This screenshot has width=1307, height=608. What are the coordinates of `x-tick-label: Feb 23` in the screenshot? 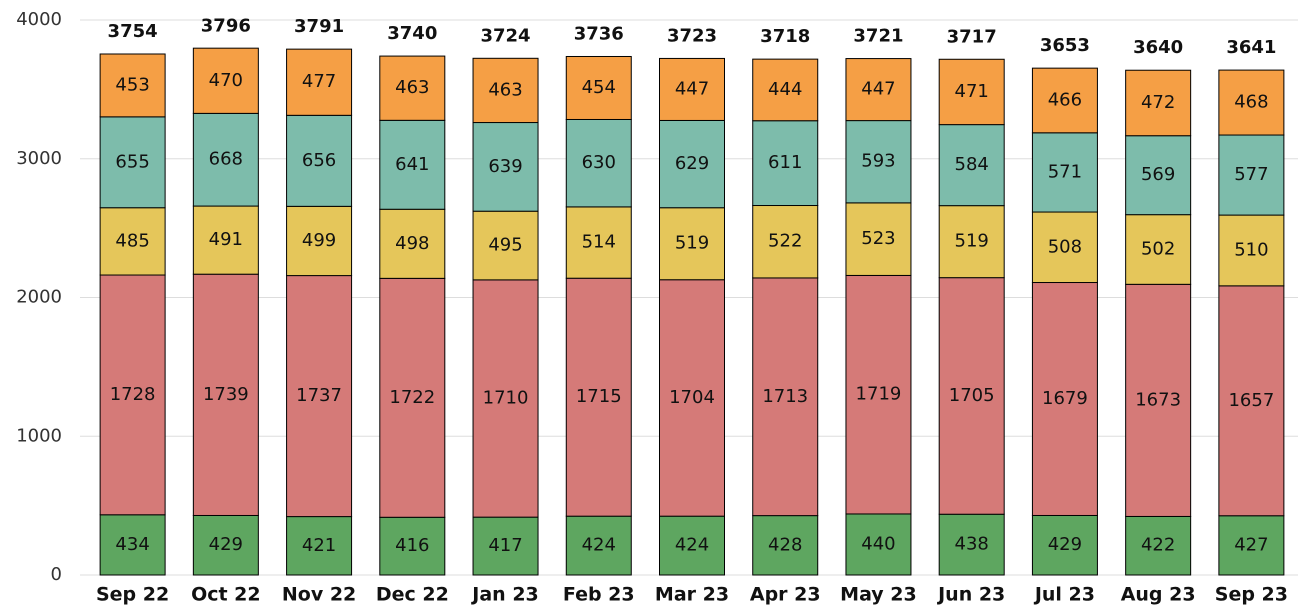 It's located at (599, 595).